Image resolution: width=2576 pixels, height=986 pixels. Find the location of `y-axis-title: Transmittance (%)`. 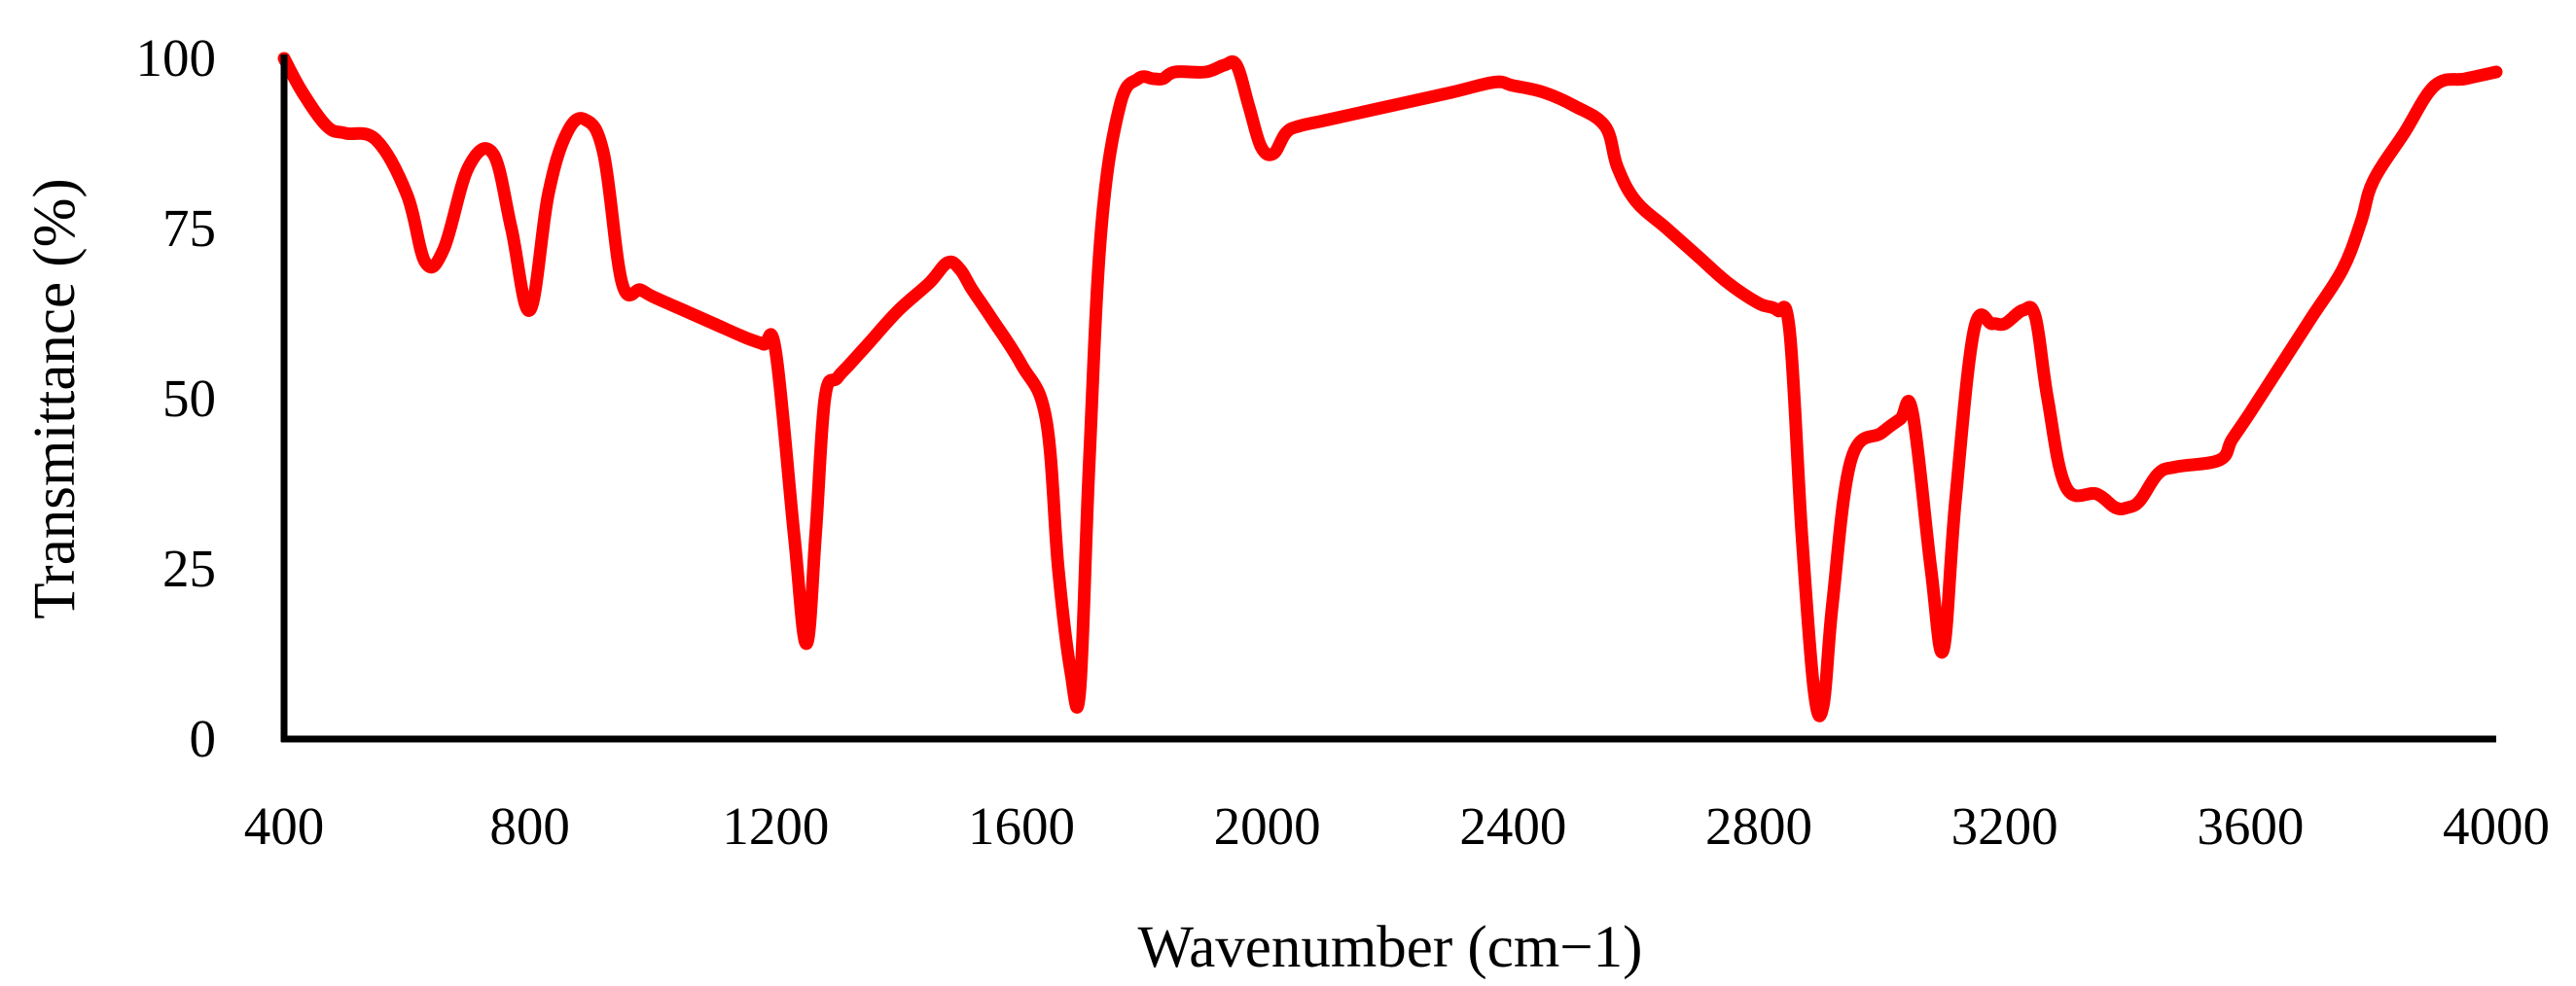

y-axis-title: Transmittance (%) is located at coordinates (55, 398).